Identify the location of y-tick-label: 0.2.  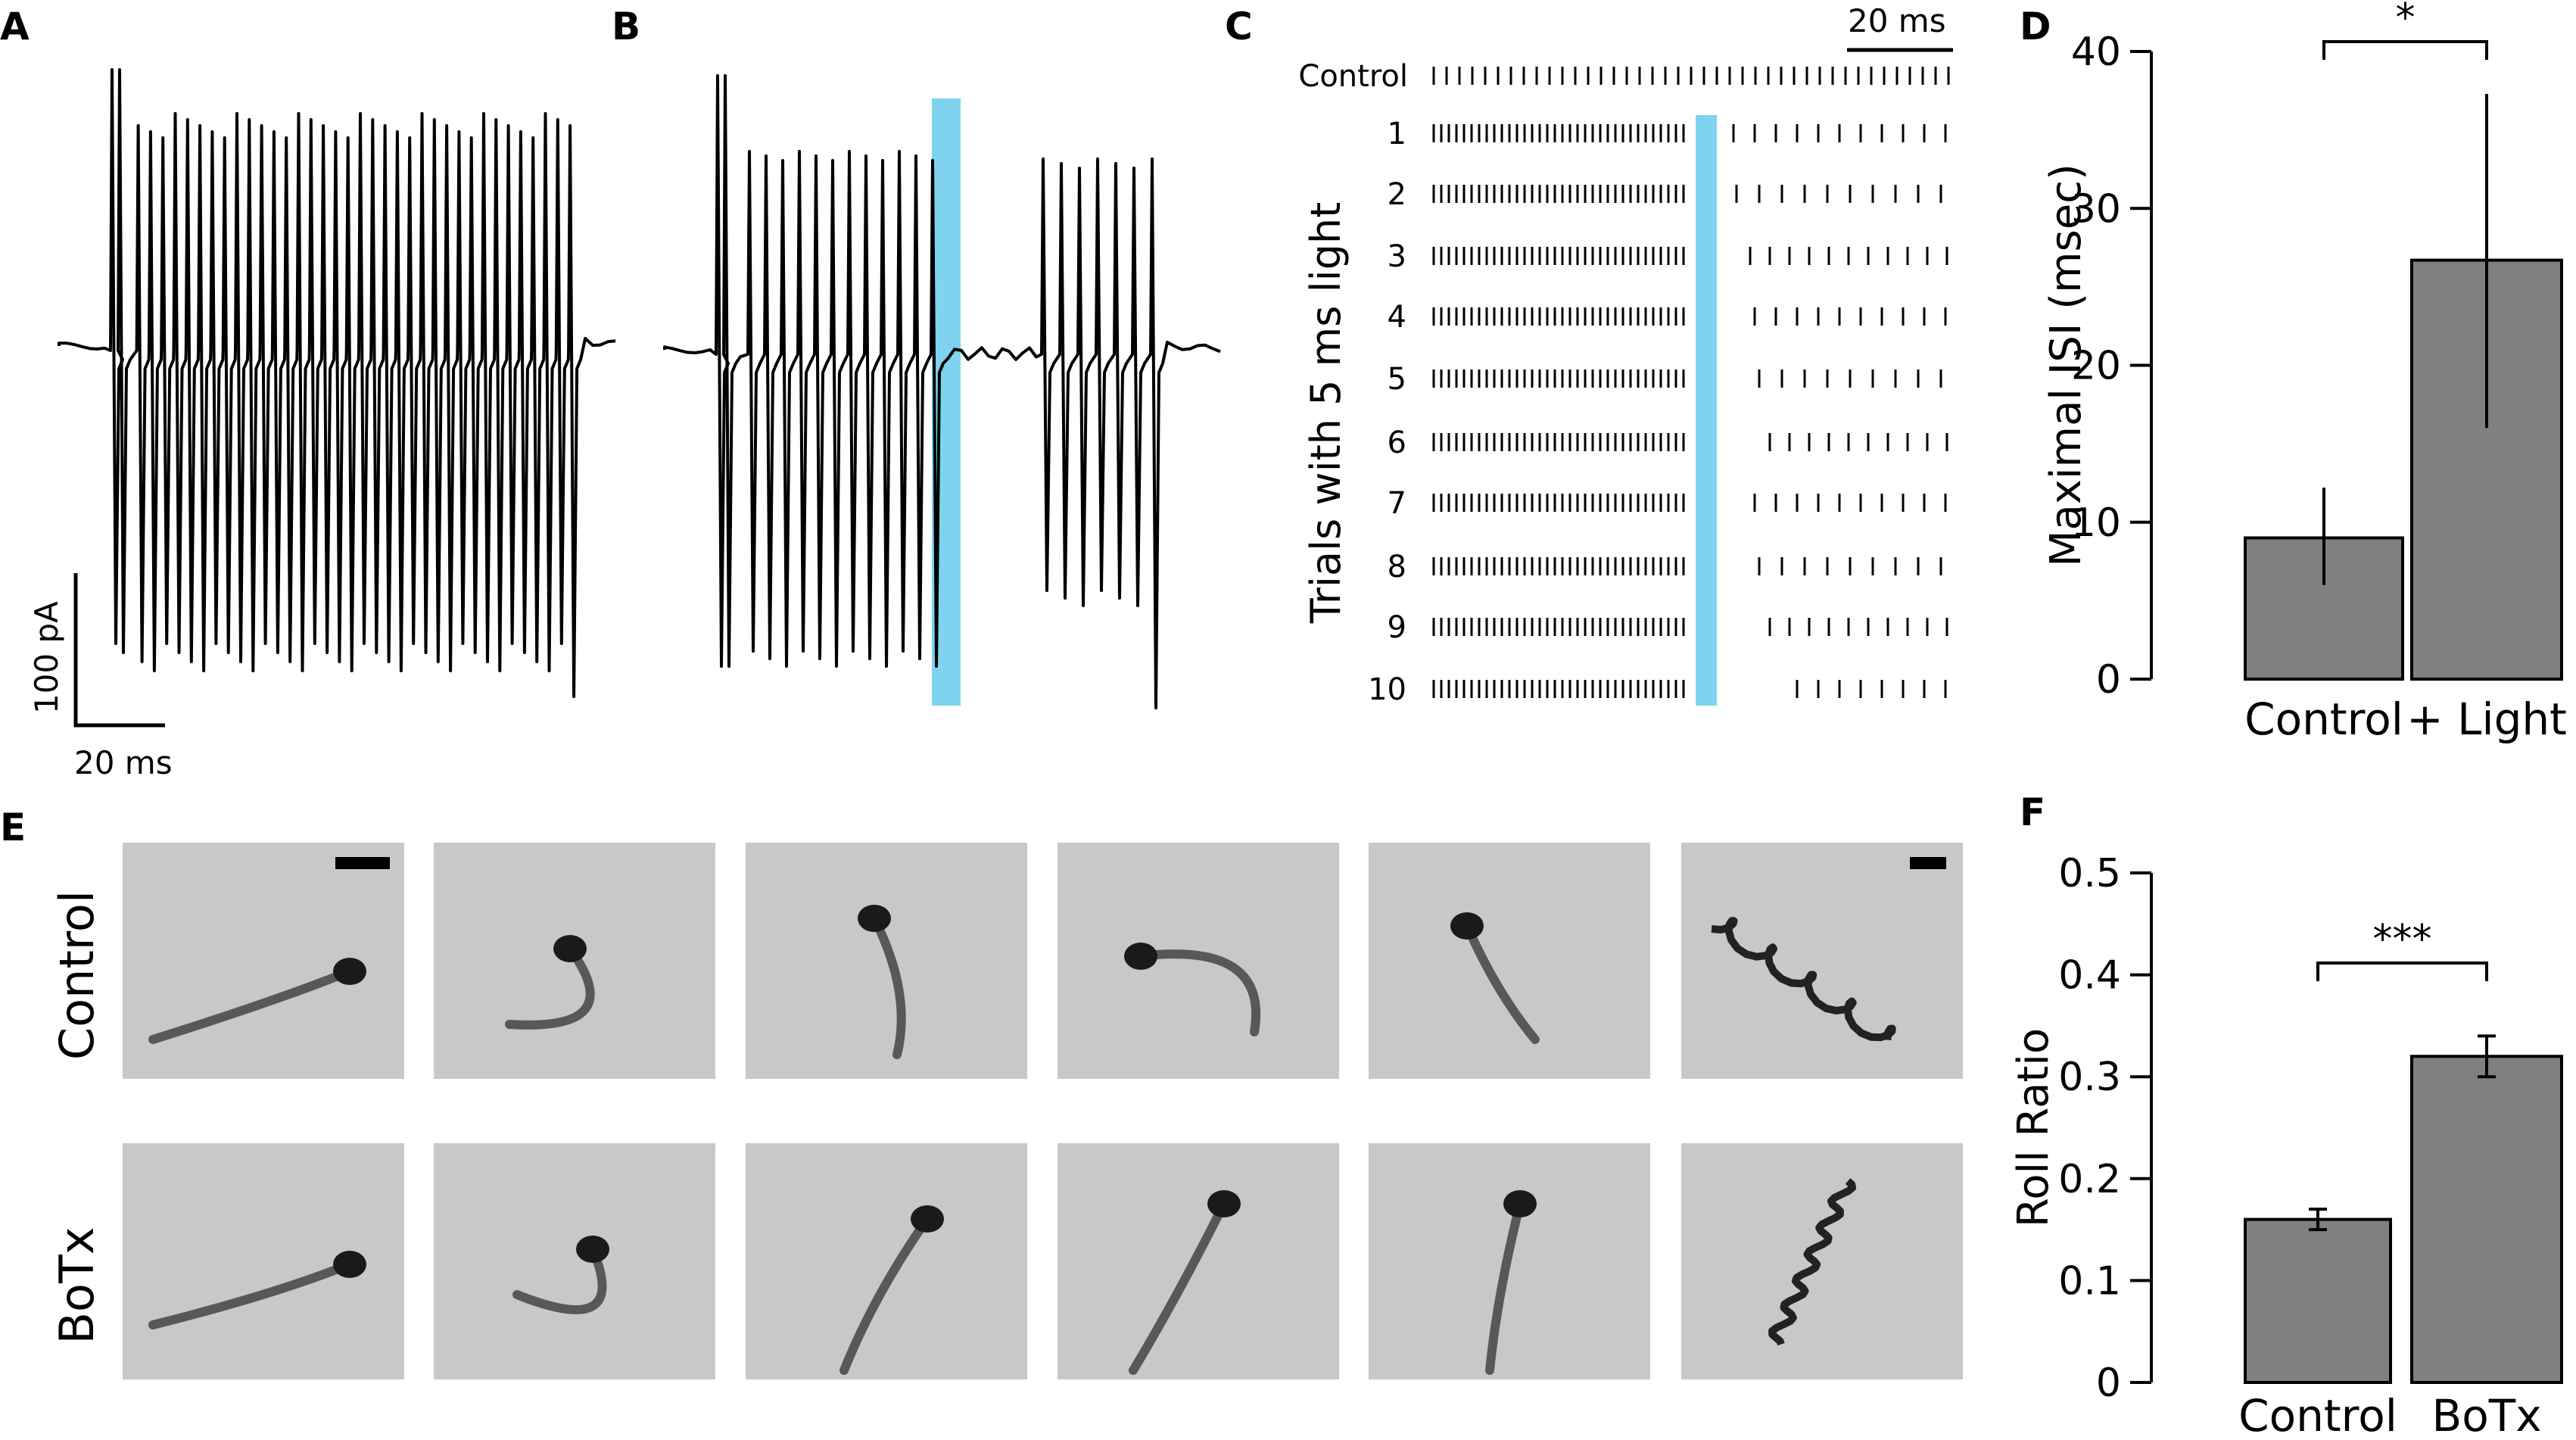
(2089, 1179).